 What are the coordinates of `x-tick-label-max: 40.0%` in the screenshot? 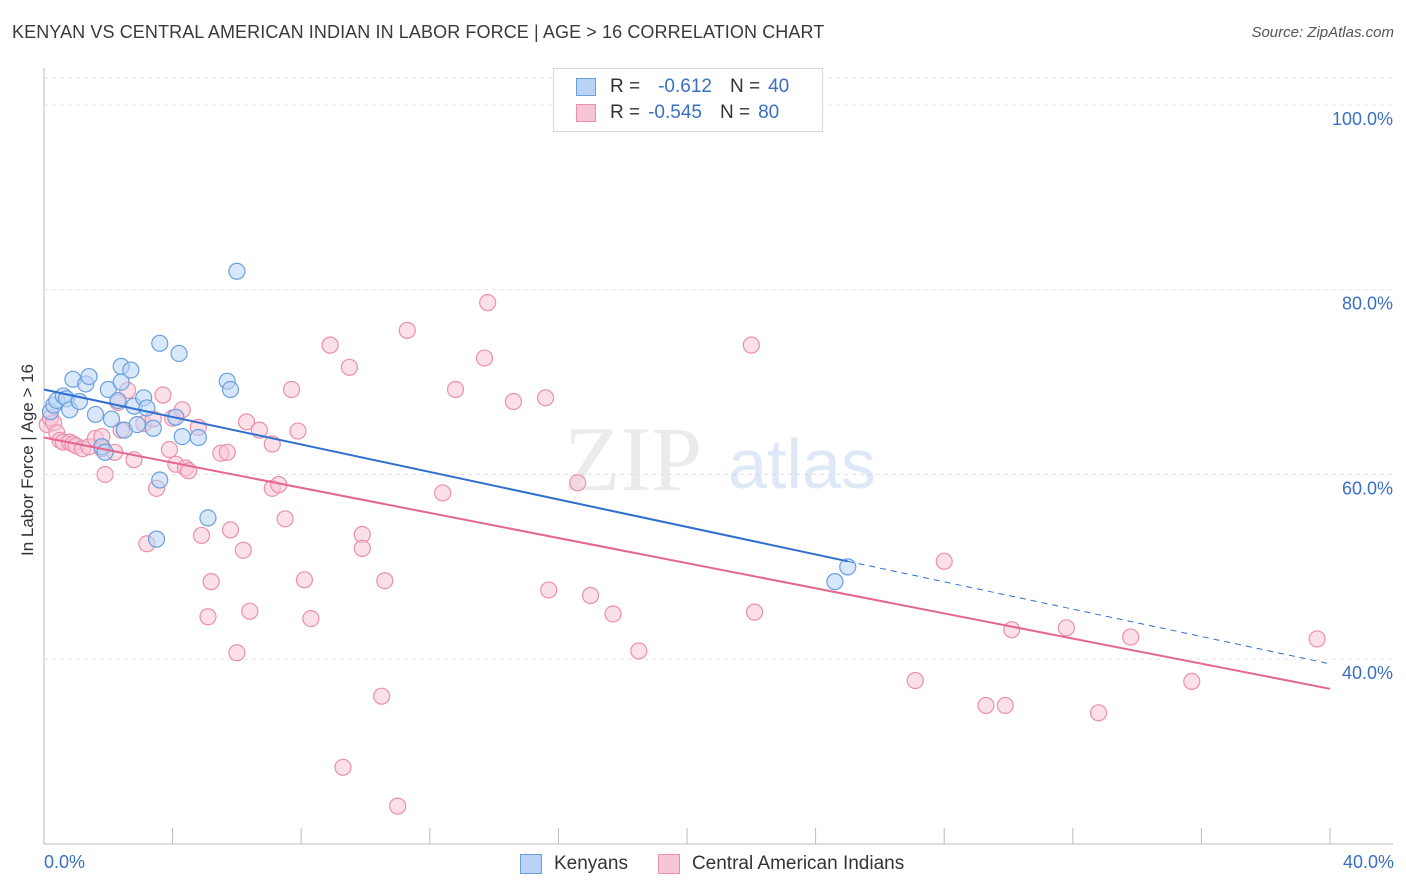 It's located at (1368, 862).